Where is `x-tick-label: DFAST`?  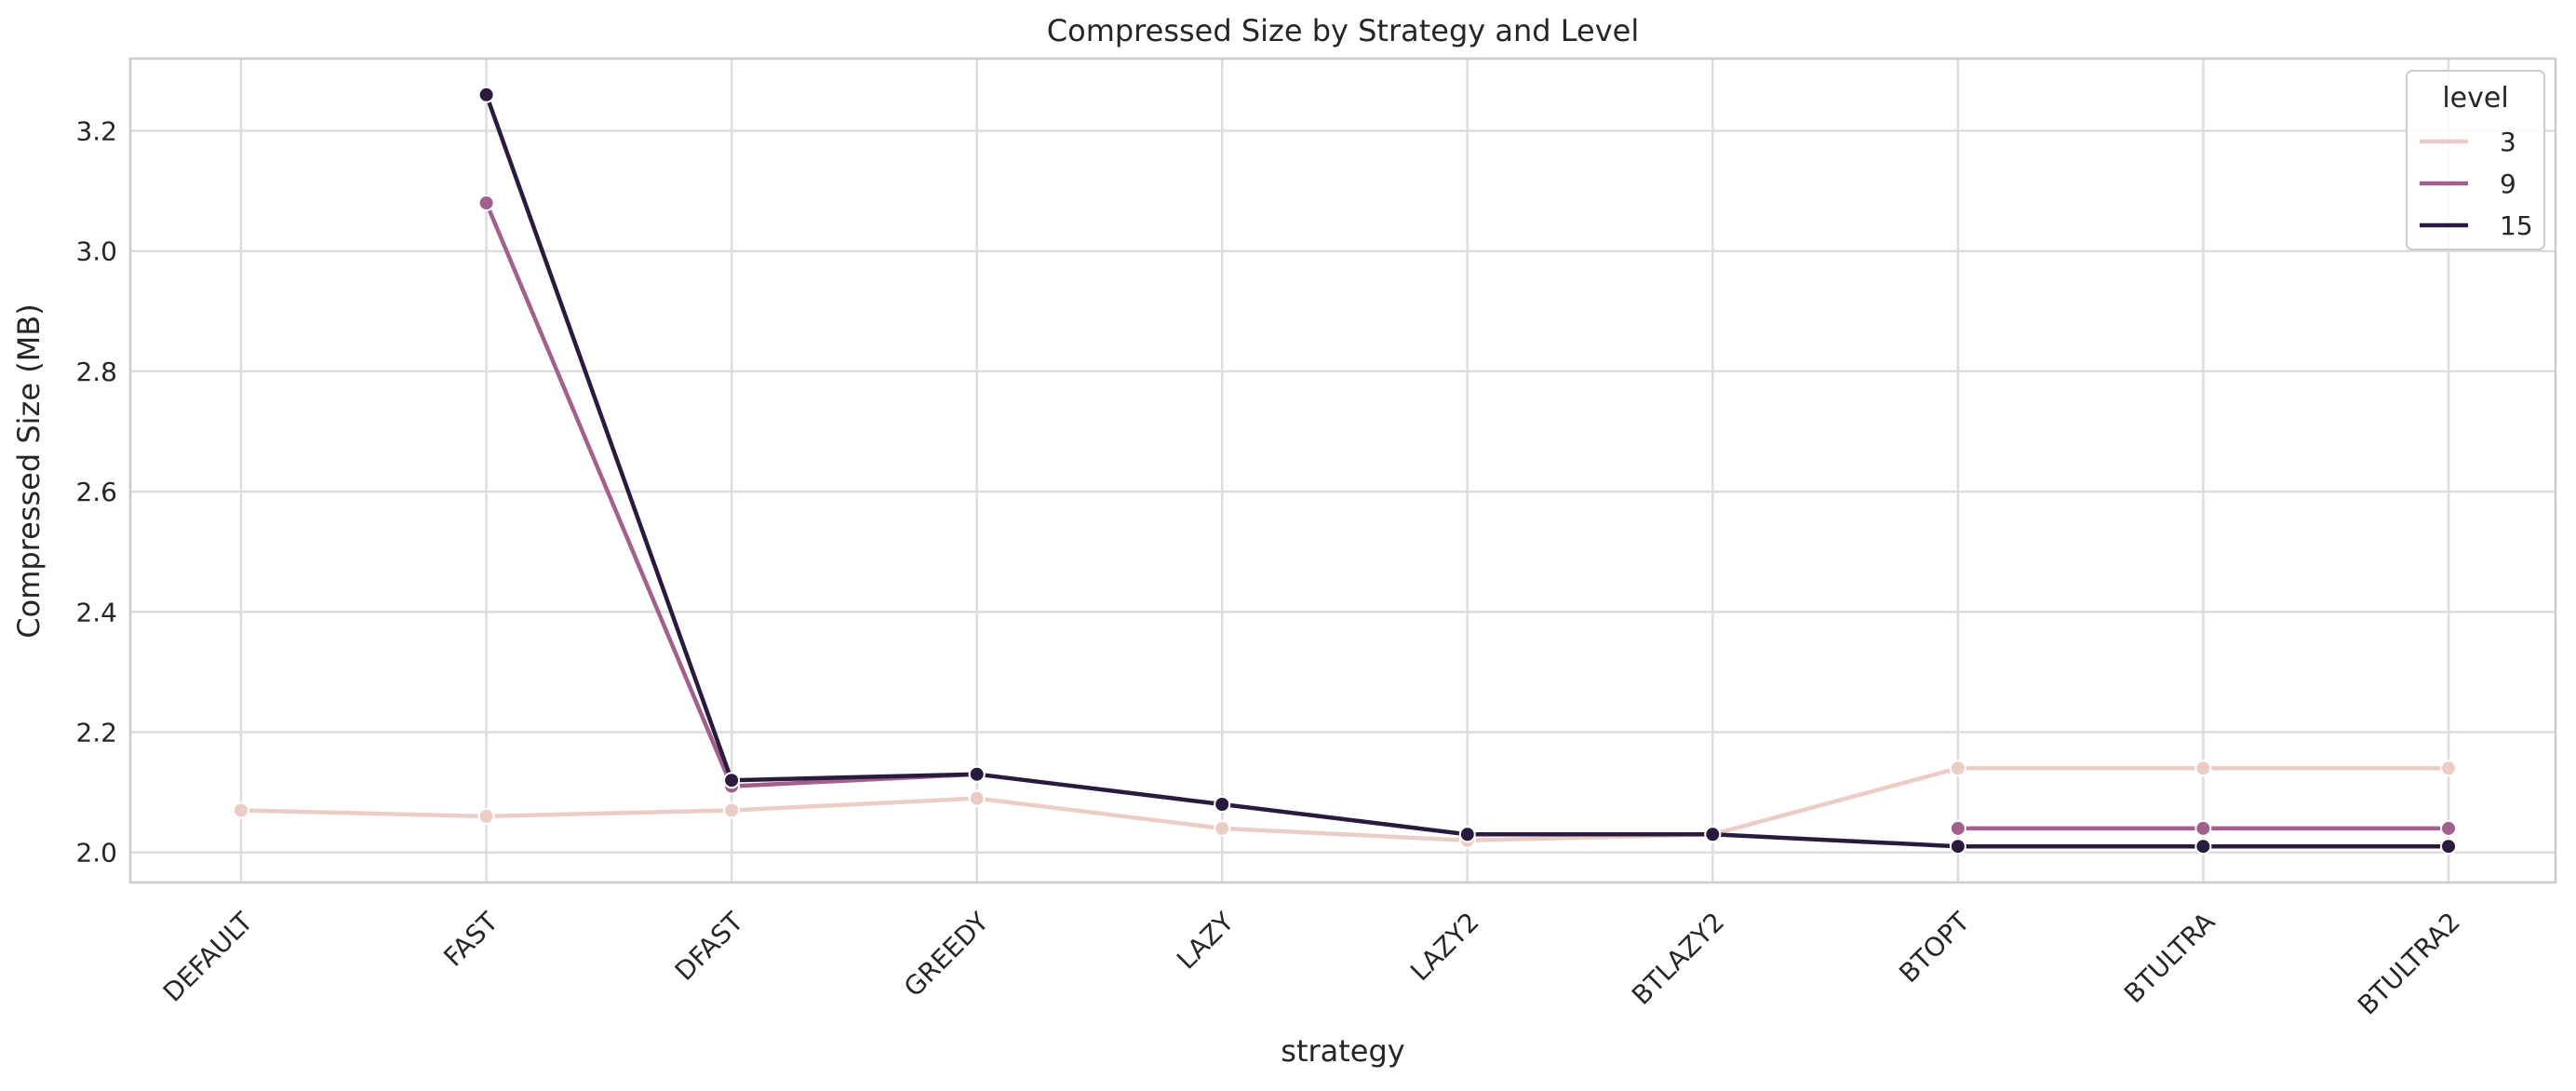
x-tick-label: DFAST is located at coordinates (709, 946).